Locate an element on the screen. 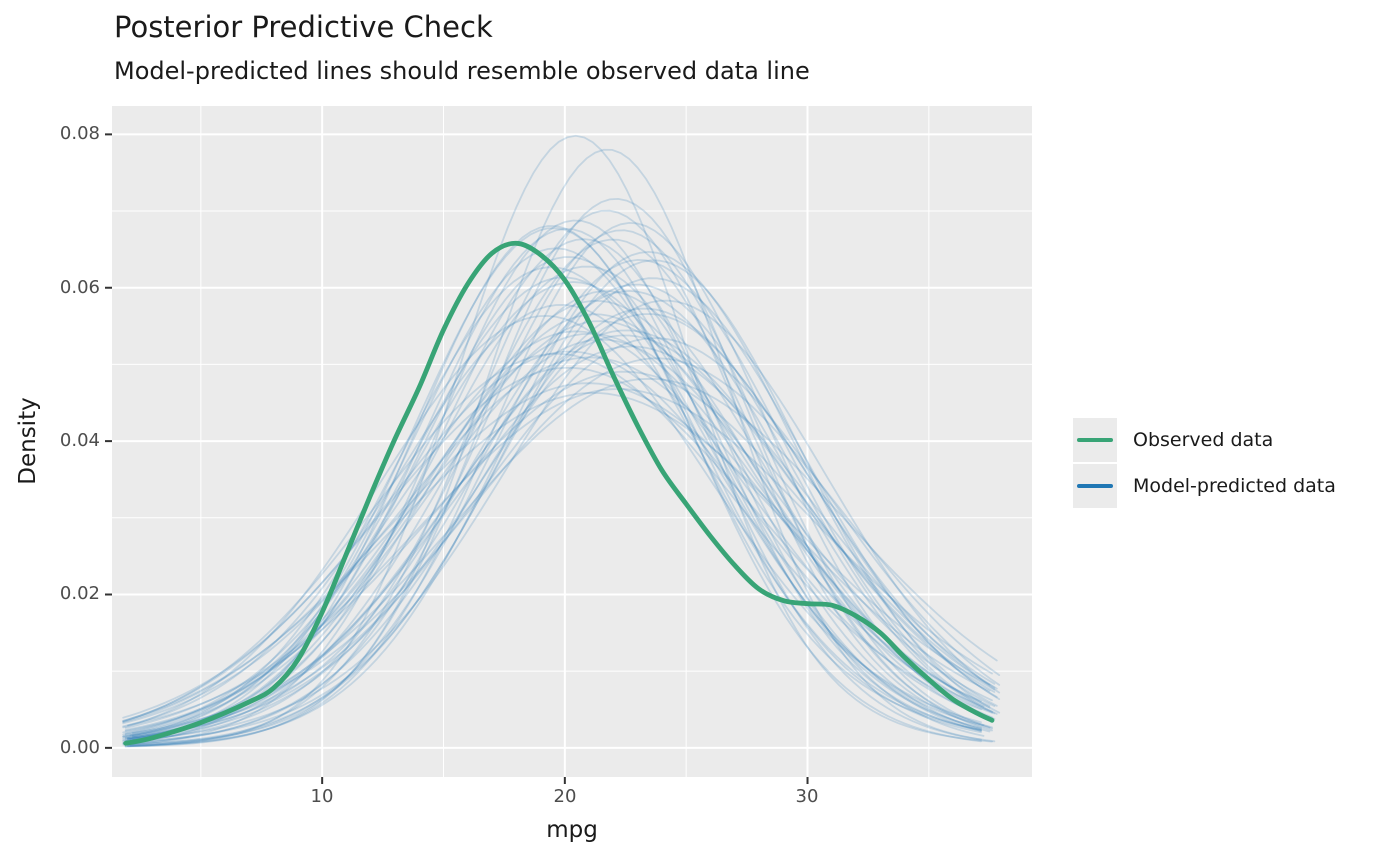 This screenshot has height=866, width=1400. legend-item-predicted: Model-predicted data is located at coordinates (1204, 486).